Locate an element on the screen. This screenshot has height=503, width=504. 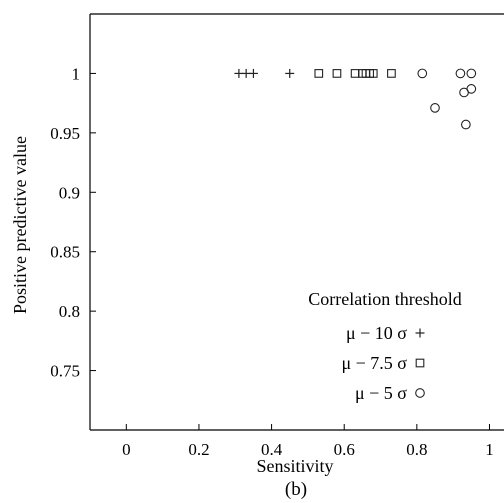
legend-entry-label: μ − 5 σ is located at coordinates (381, 393).